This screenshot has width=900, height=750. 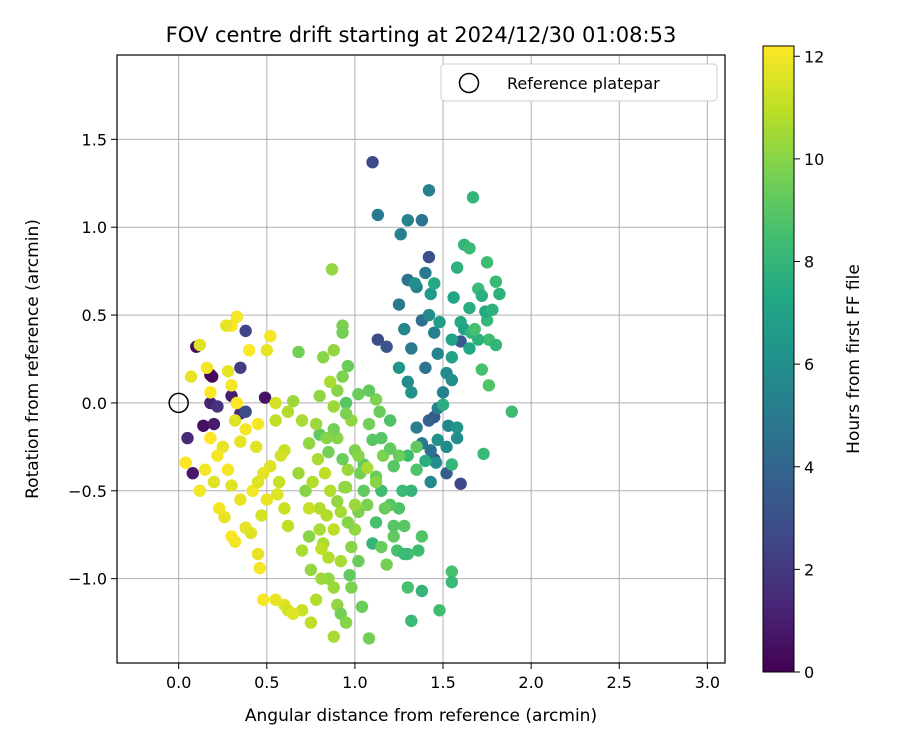 What do you see at coordinates (619, 682) in the screenshot?
I see `x-tick-label: 2.5` at bounding box center [619, 682].